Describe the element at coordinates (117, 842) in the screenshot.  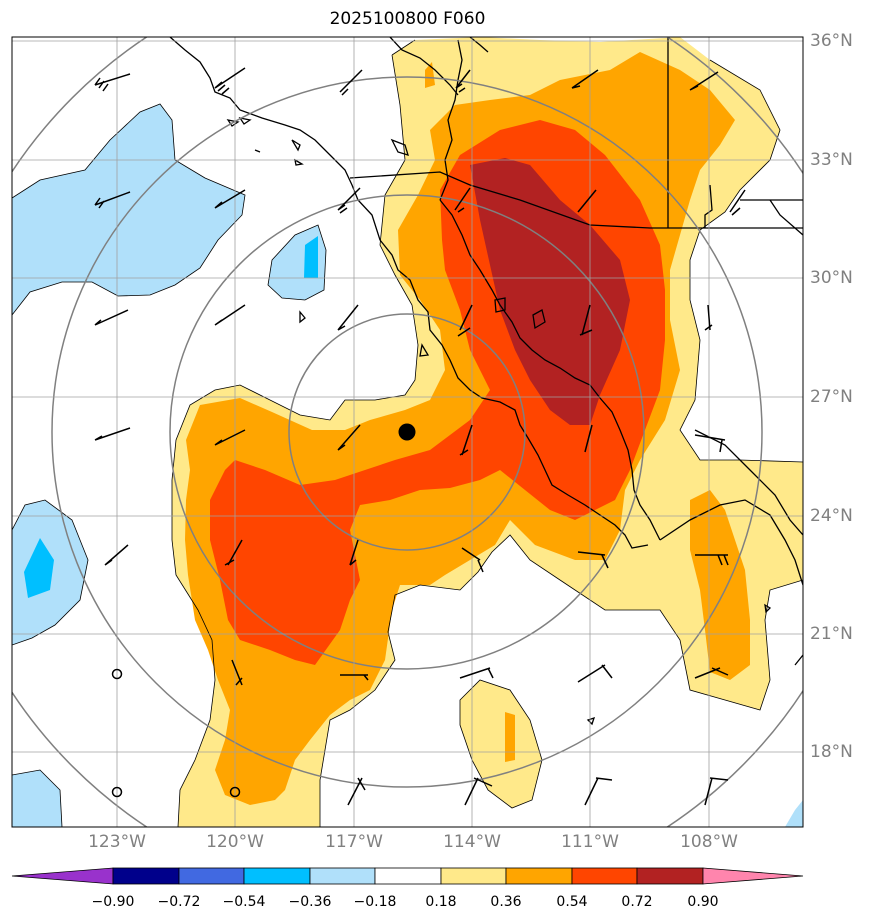
I see `lon-label-123w: 123°W` at that location.